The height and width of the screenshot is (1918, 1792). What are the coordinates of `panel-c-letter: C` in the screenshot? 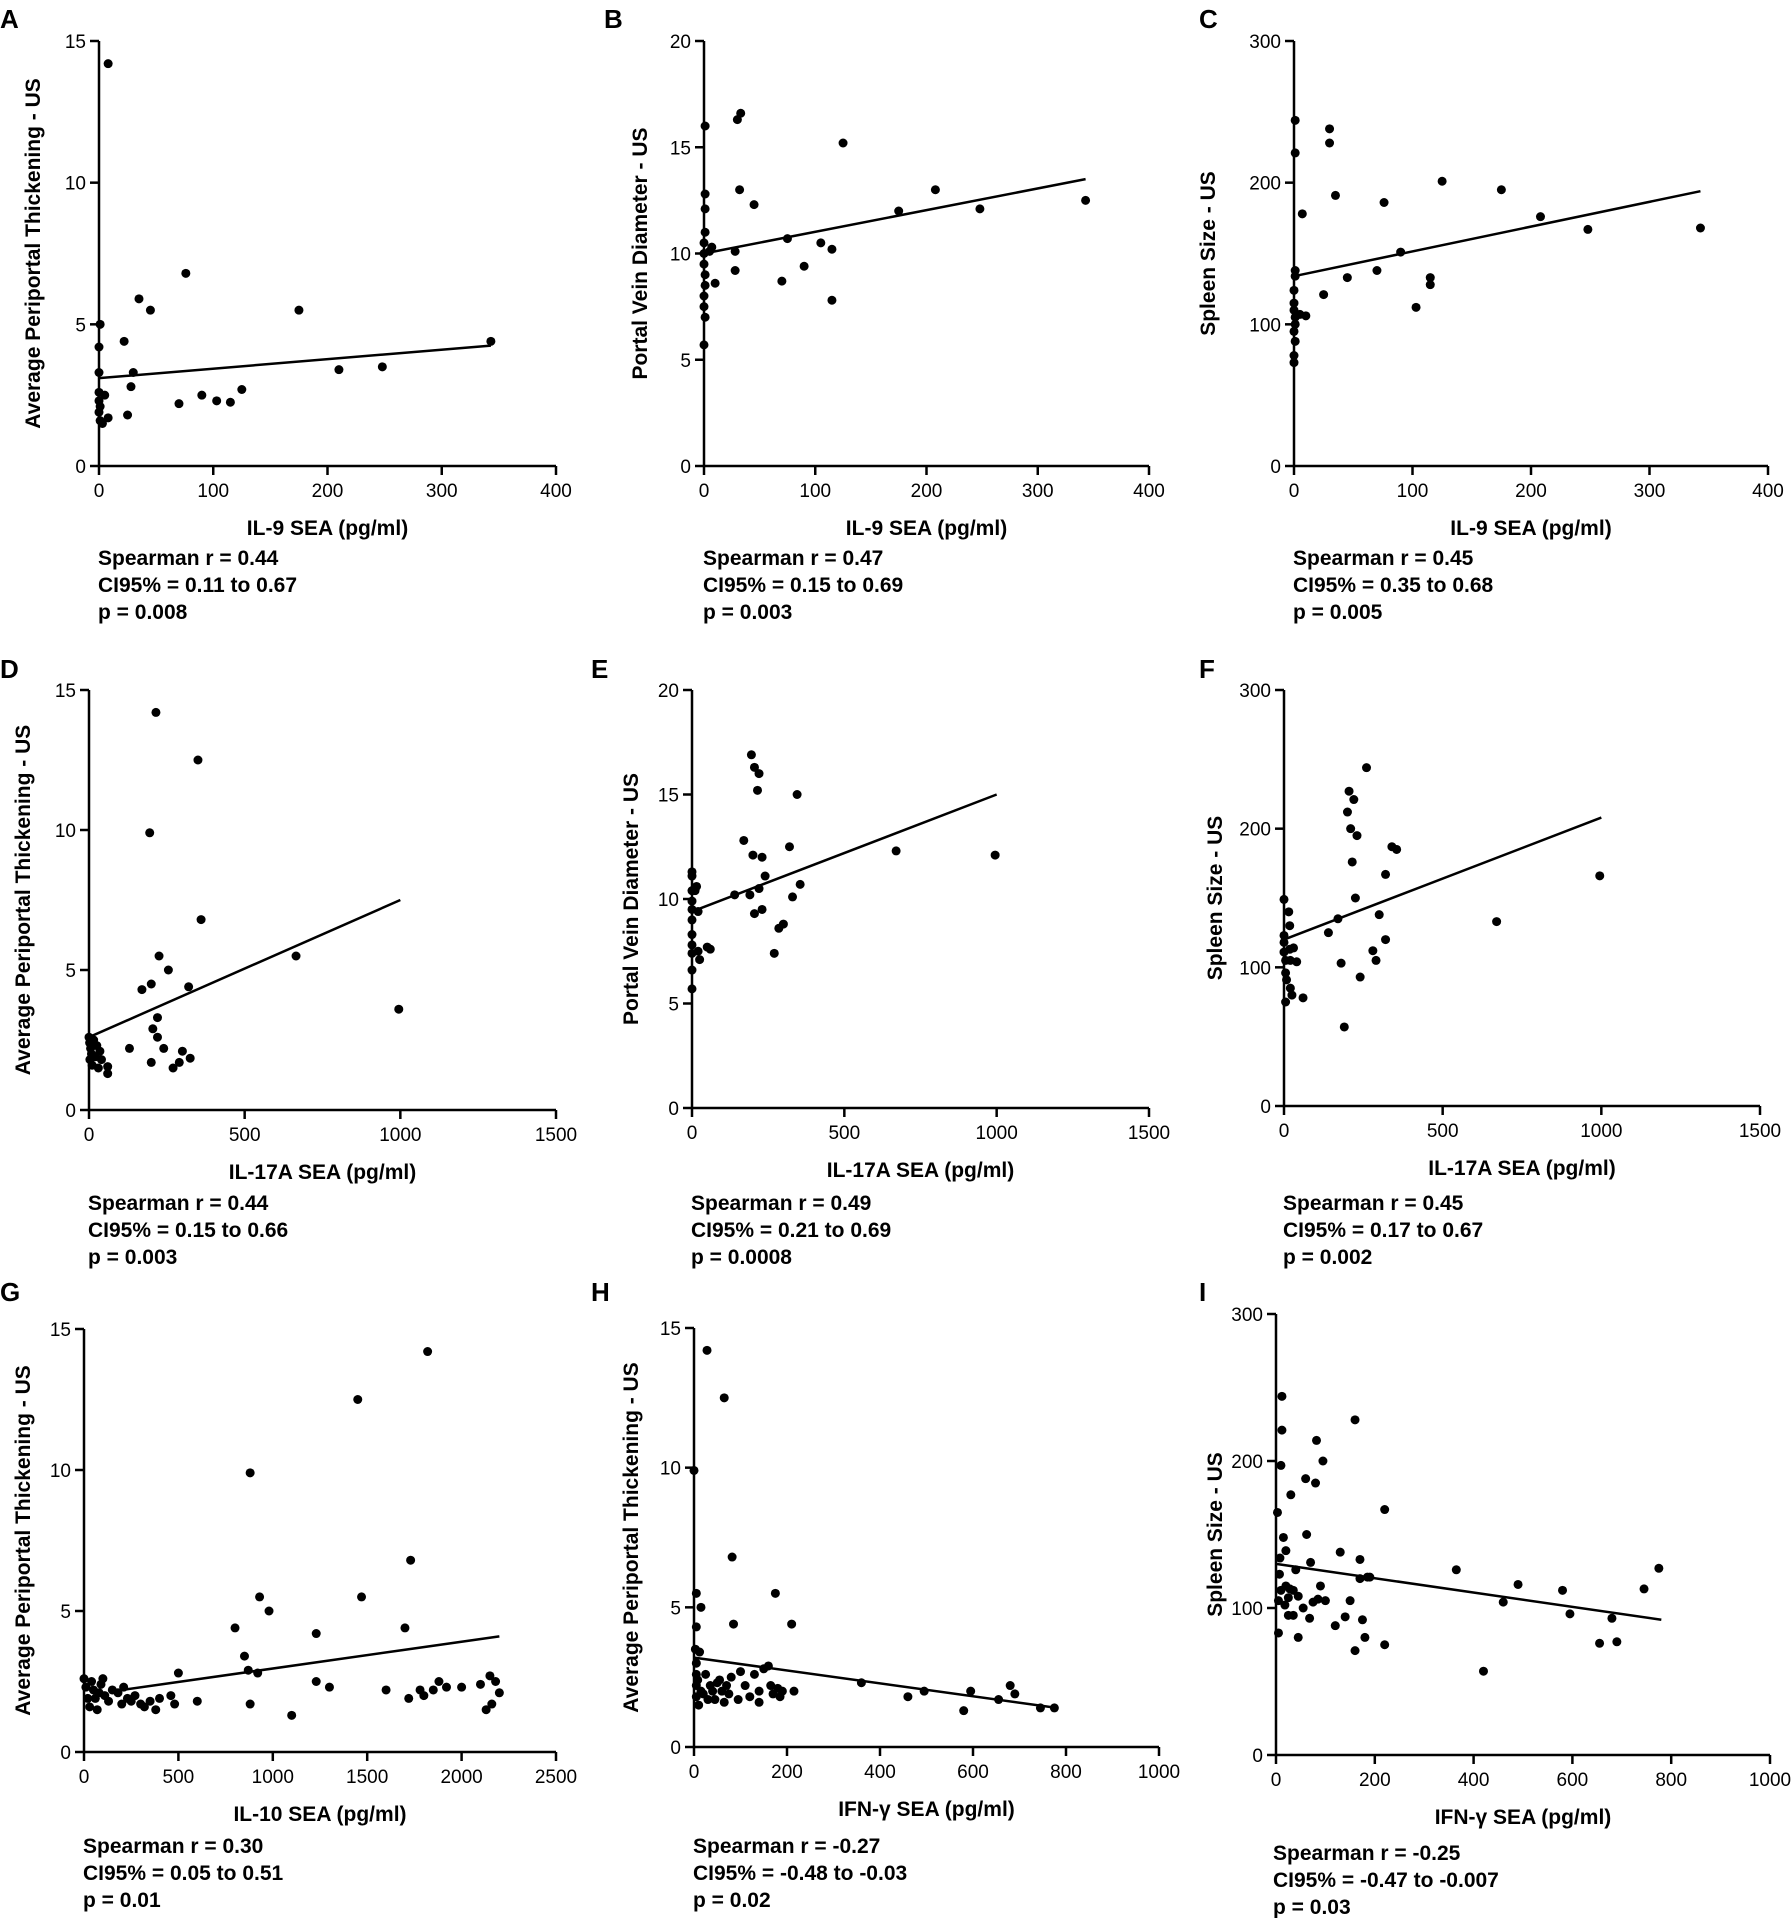 It's located at (1208, 19).